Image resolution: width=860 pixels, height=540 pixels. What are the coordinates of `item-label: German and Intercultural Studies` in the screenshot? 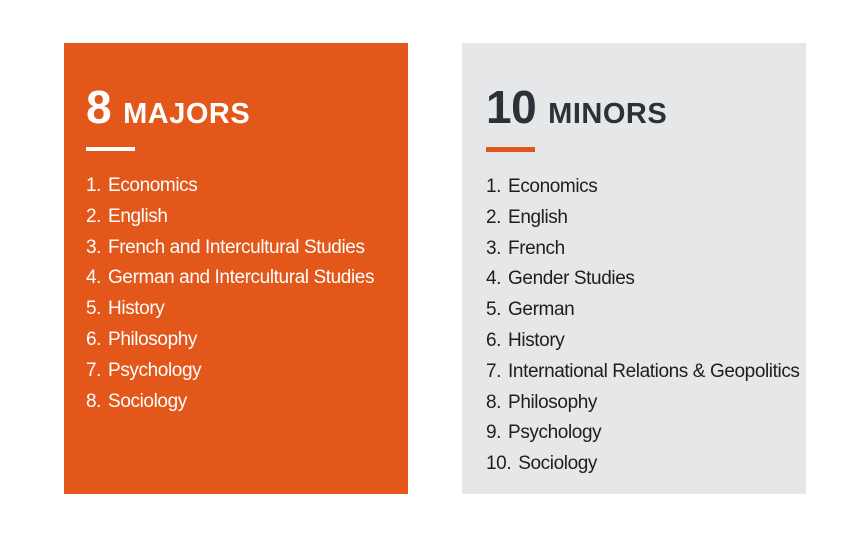 It's located at (241, 278).